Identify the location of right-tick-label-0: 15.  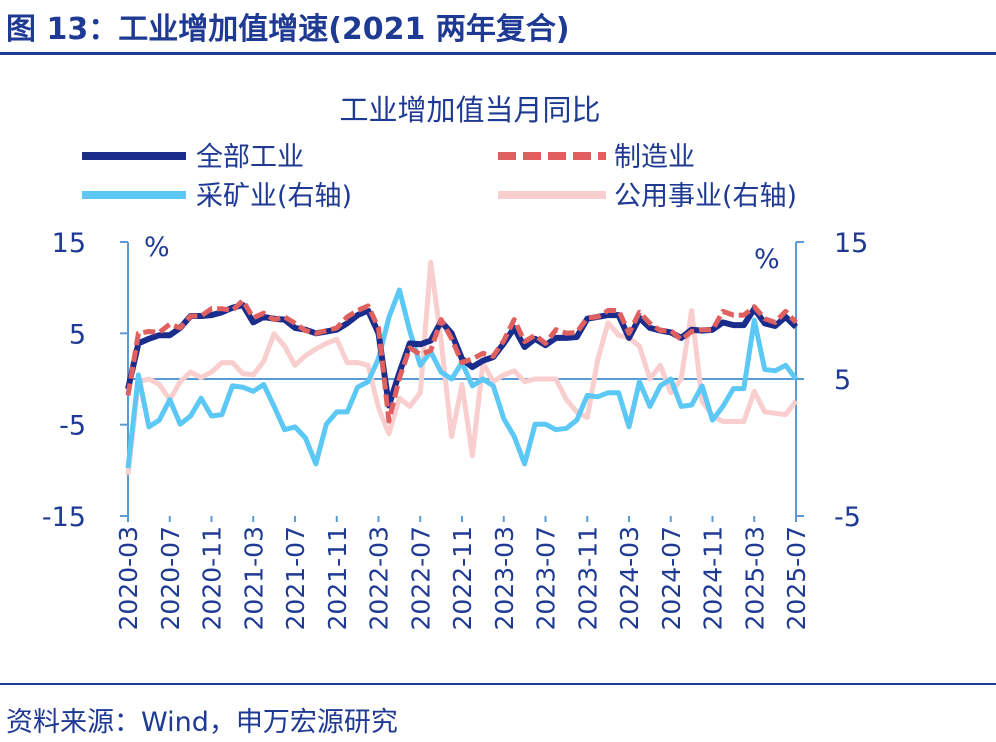
(851, 243).